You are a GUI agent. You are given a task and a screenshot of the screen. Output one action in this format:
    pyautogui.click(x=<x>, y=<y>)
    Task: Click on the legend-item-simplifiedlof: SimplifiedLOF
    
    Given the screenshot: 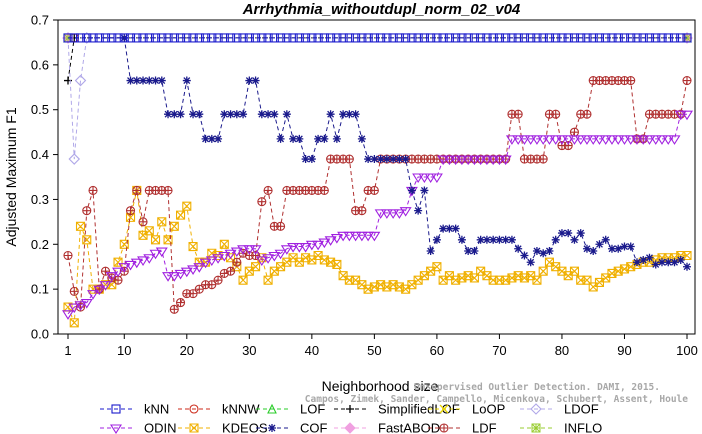 What is the action you would take?
    pyautogui.click(x=397, y=409)
    